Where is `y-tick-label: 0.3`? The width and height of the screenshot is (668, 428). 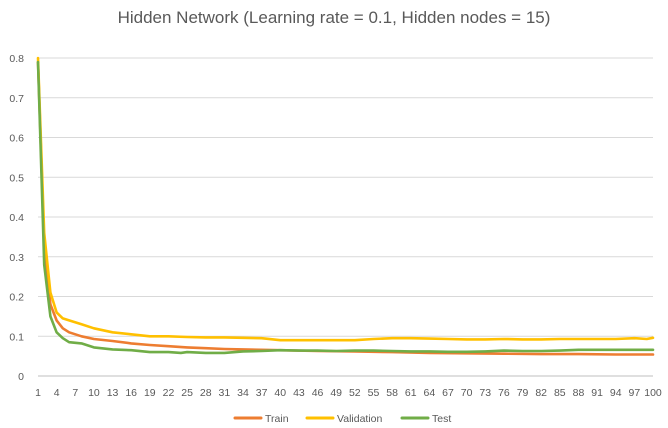
y-tick-label: 0.3 is located at coordinates (16, 258).